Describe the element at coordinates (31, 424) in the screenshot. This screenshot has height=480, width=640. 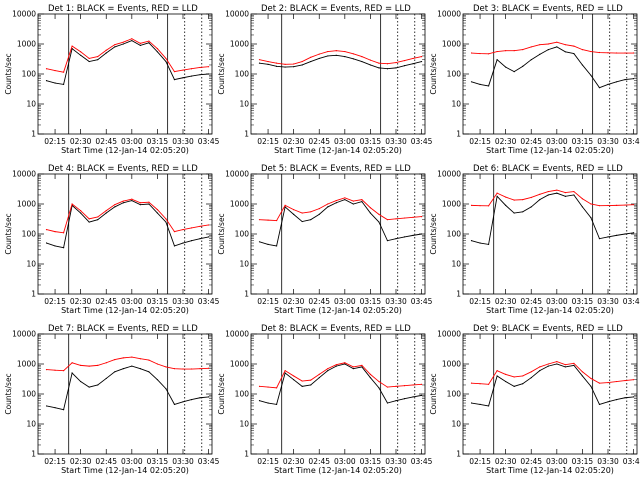
I see `y-tick-label: 10` at that location.